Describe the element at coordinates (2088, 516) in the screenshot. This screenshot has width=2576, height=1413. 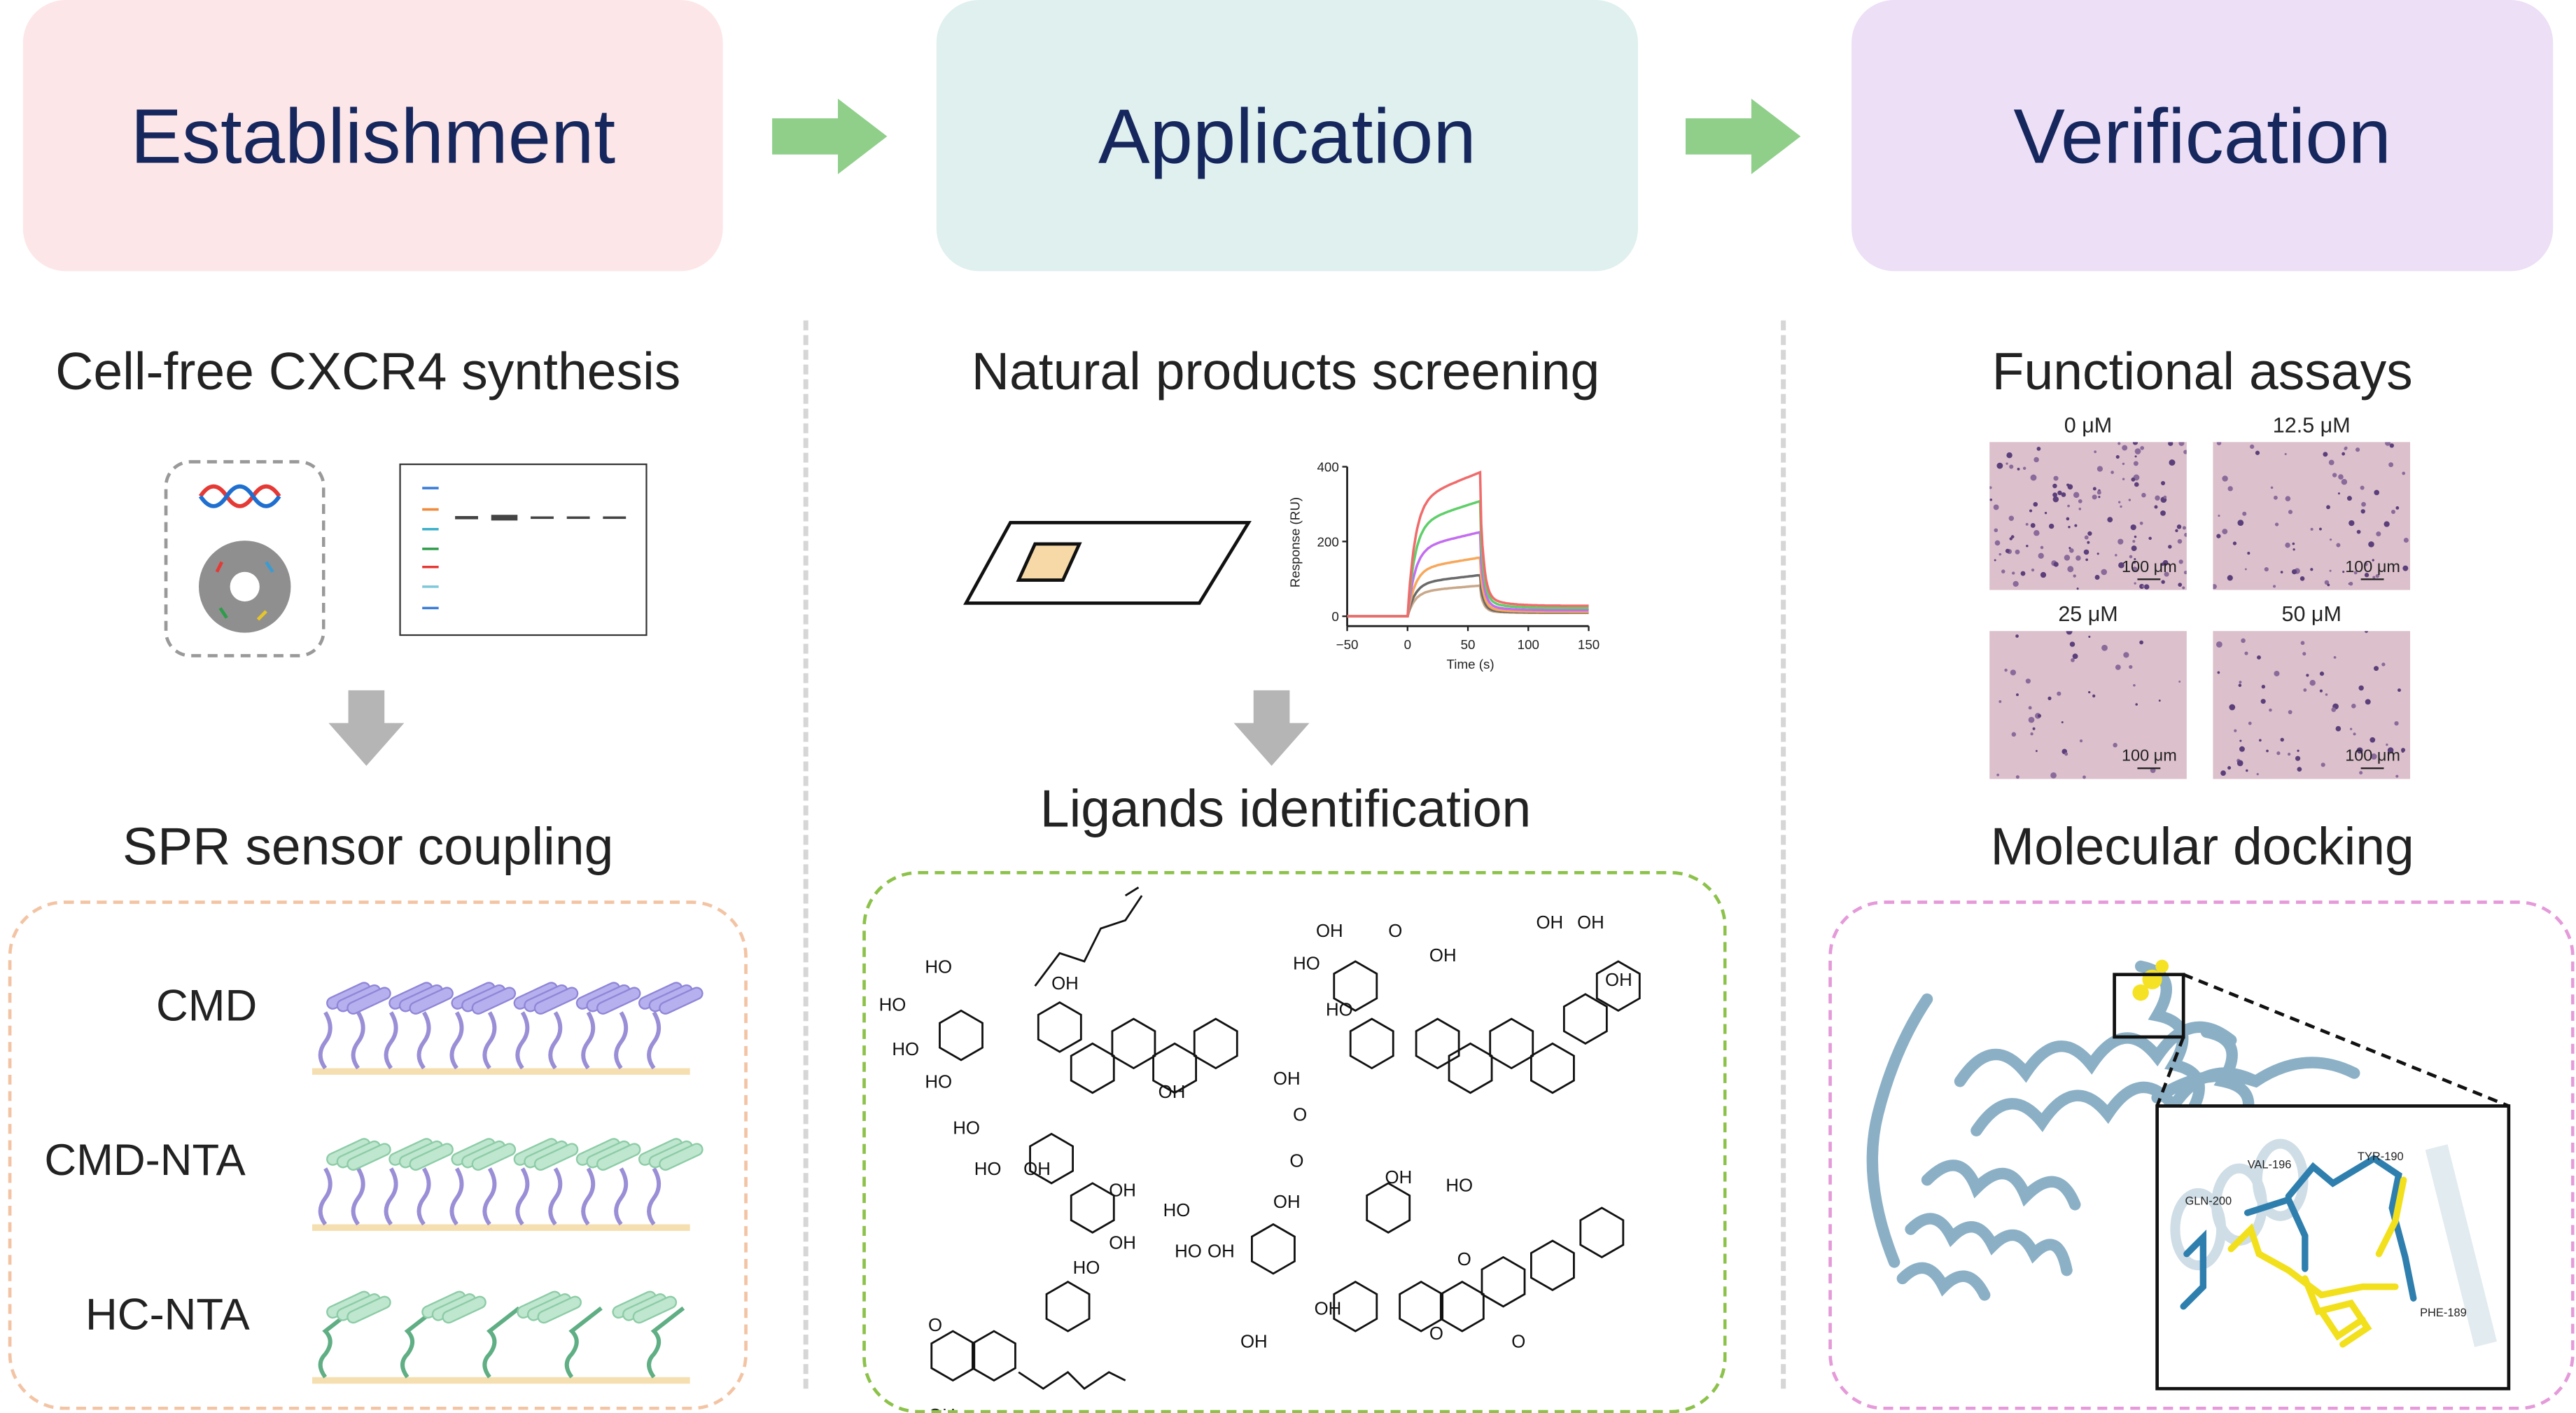
I see `transwell-micrograph: 100 μm` at that location.